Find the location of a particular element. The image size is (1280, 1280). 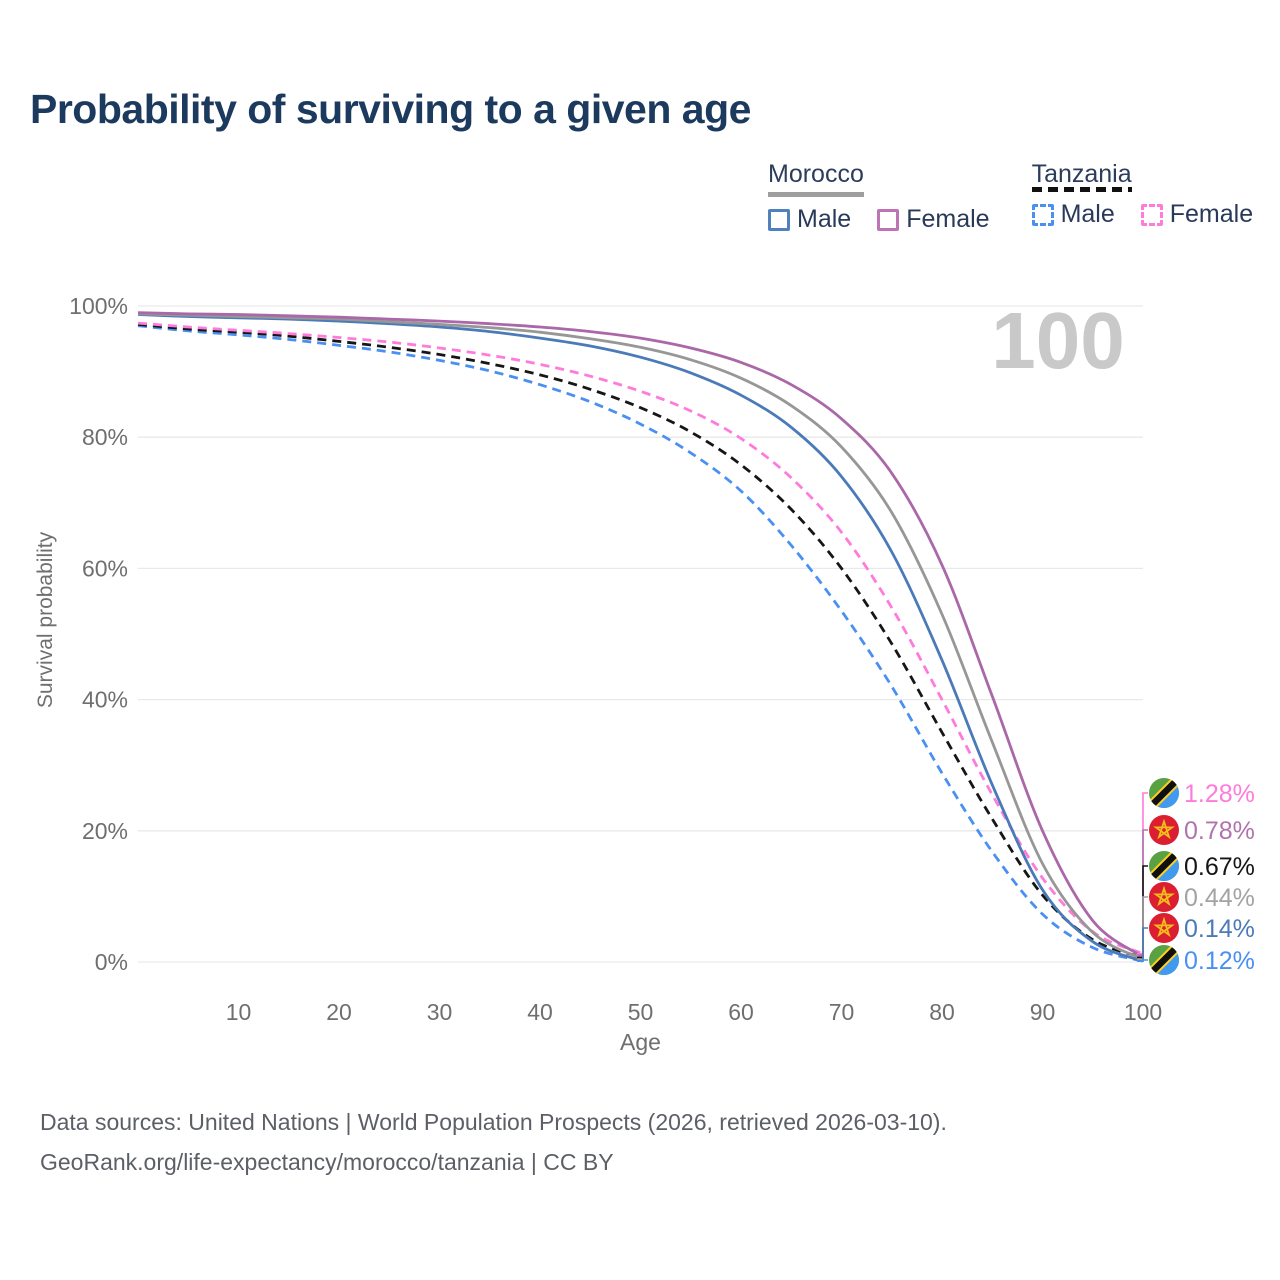

legend-item-morocco-female: Female is located at coordinates (933, 219).